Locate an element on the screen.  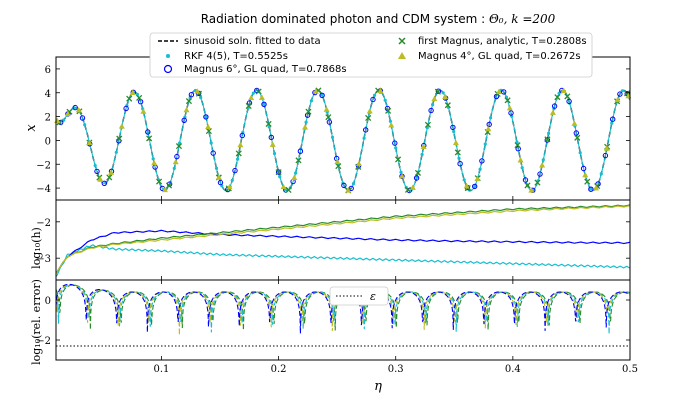
top-ytick-label: −2 is located at coordinates (43, 165).